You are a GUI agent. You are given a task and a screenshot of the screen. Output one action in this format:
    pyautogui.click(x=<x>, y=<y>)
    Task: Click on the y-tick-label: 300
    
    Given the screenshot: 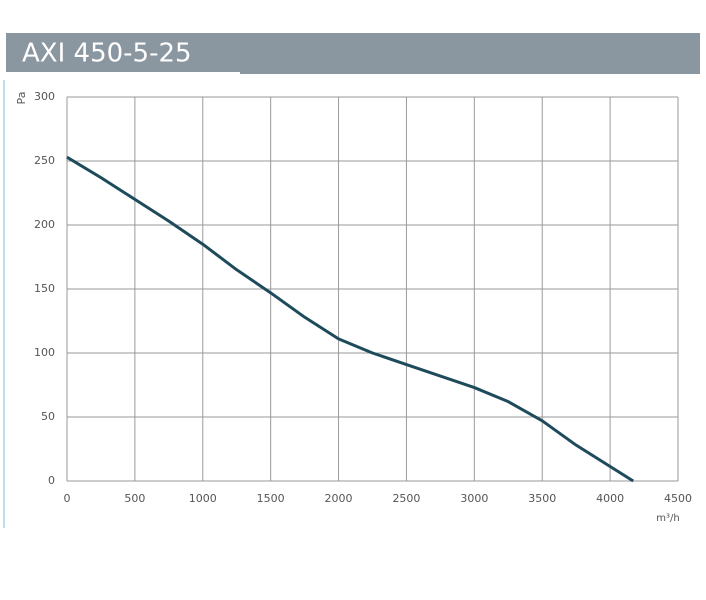 What is the action you would take?
    pyautogui.click(x=44, y=96)
    